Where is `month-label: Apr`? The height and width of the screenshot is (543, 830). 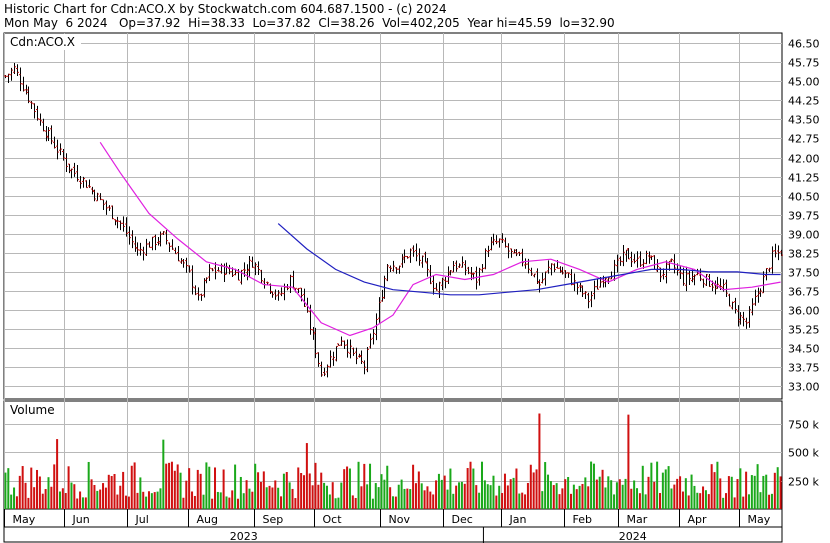 month-label: Apr is located at coordinates (698, 519).